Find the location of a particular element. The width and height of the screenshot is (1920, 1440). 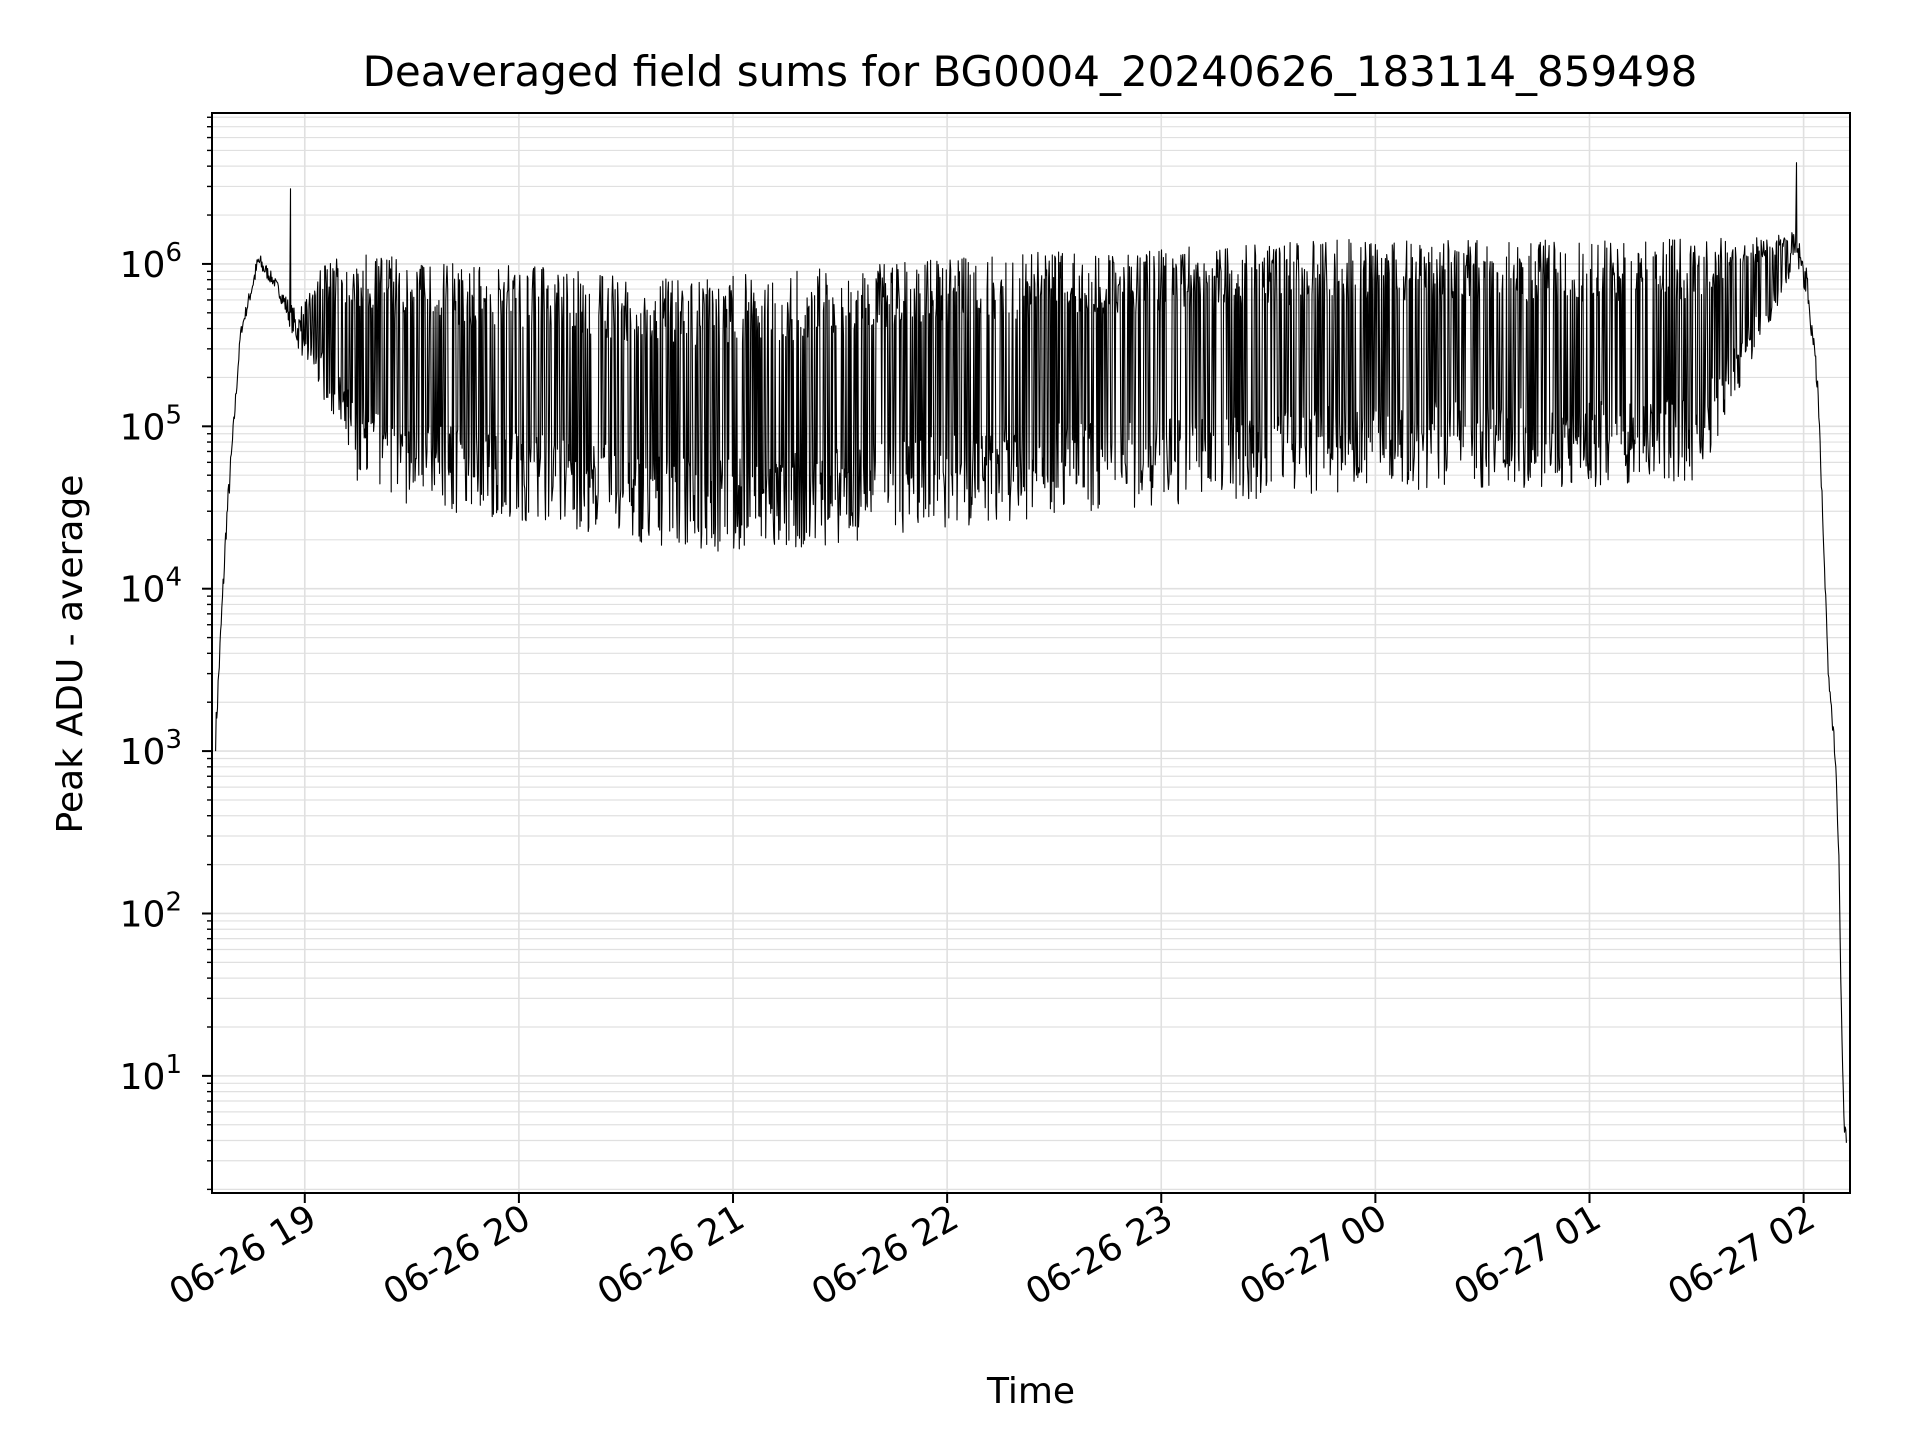

x-tick-label: 06-26 19 is located at coordinates (243, 1255).